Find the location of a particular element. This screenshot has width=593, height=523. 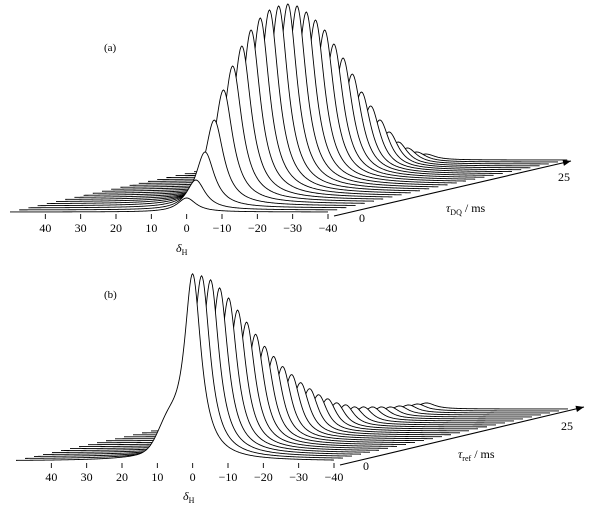

panel-label: (b) is located at coordinates (110, 295).